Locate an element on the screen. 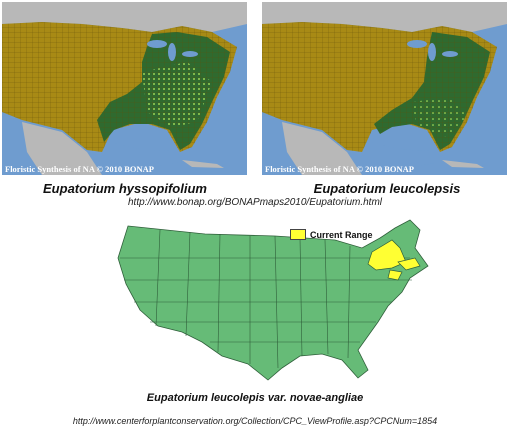 The height and width of the screenshot is (430, 510). new-york-range is located at coordinates (387, 255).